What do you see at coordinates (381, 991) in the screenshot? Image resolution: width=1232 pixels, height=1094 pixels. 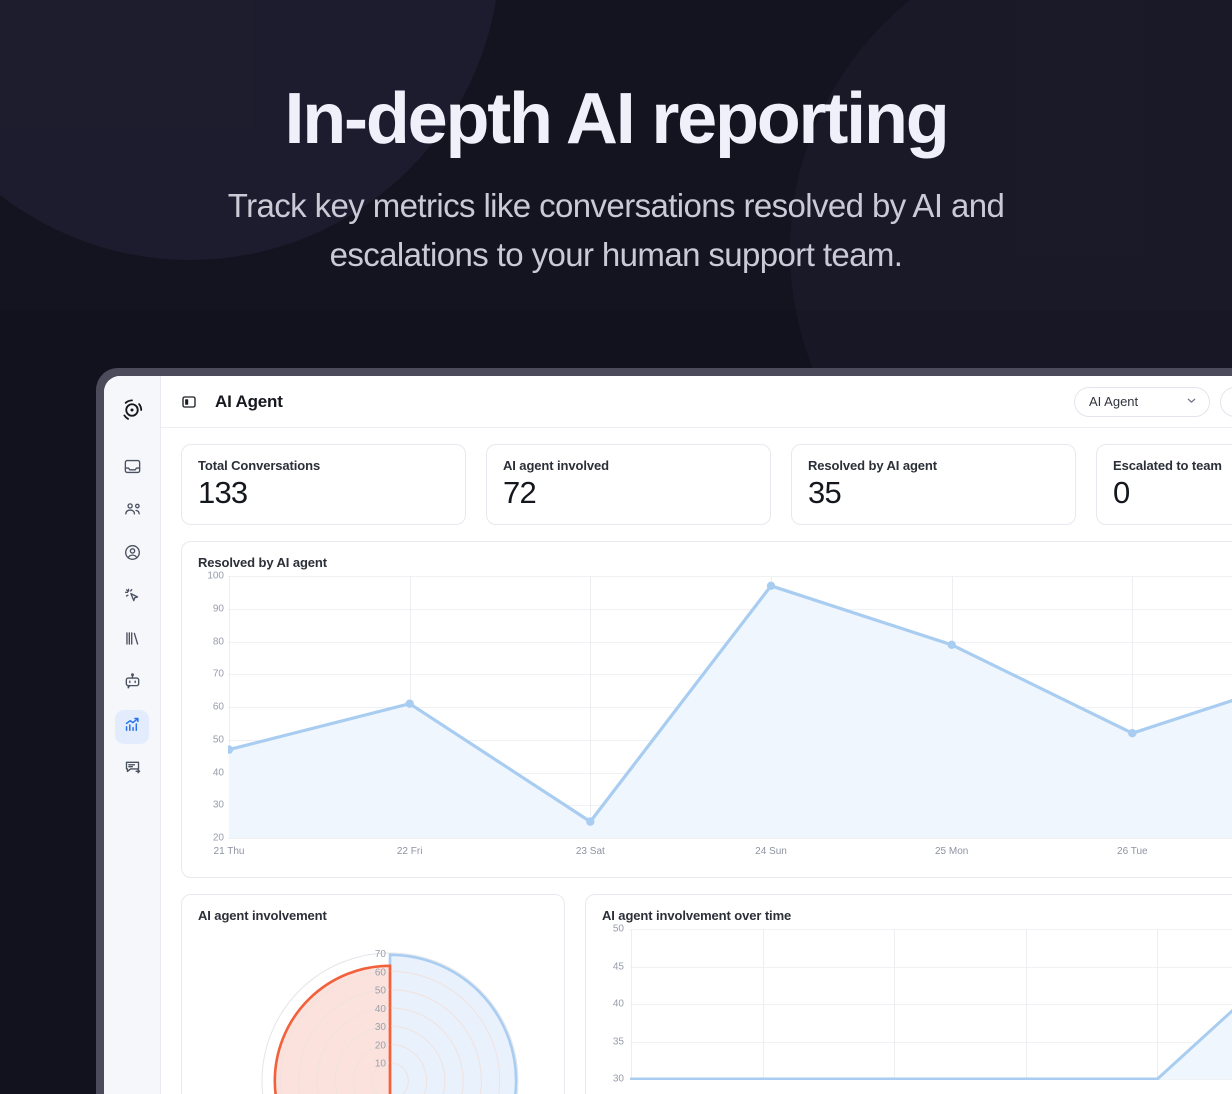 I see `svg-text: 50` at bounding box center [381, 991].